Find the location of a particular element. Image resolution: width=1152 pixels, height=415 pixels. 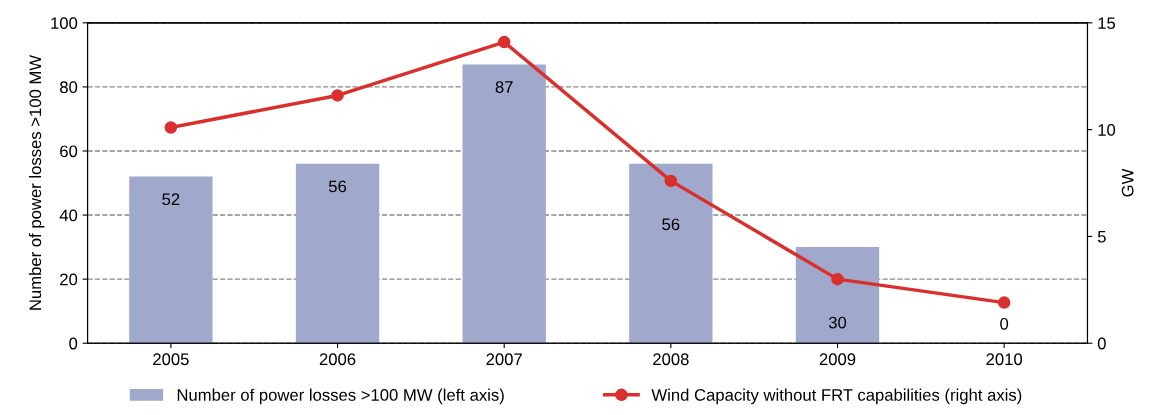

y2-axis-title: GW is located at coordinates (1127, 182).